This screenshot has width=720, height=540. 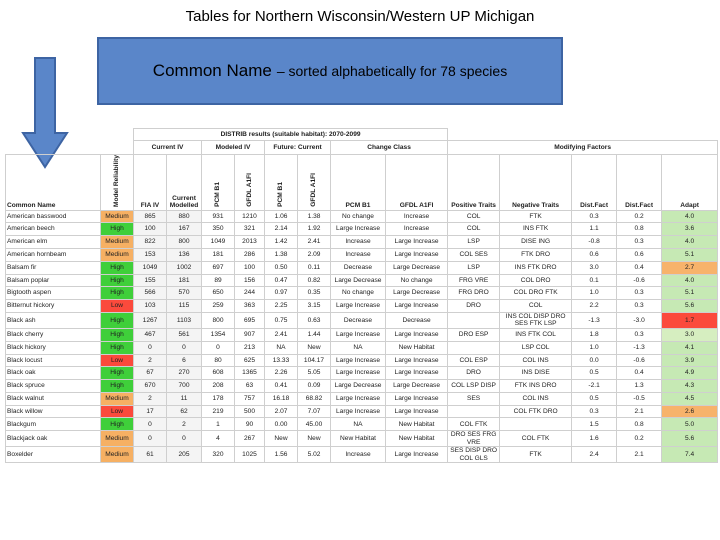 I want to click on table-cell: 1, so click(x=218, y=424).